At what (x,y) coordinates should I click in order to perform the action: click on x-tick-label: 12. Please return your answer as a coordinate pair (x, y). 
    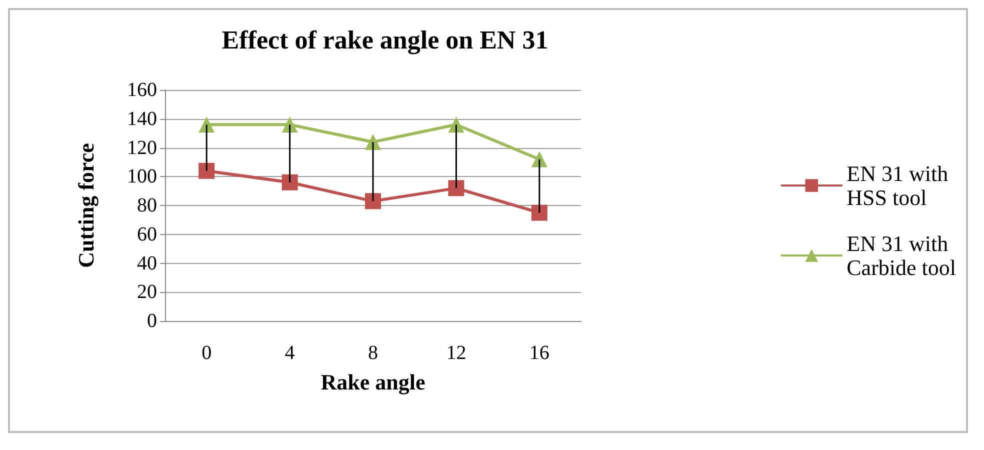
    Looking at the image, I should click on (456, 353).